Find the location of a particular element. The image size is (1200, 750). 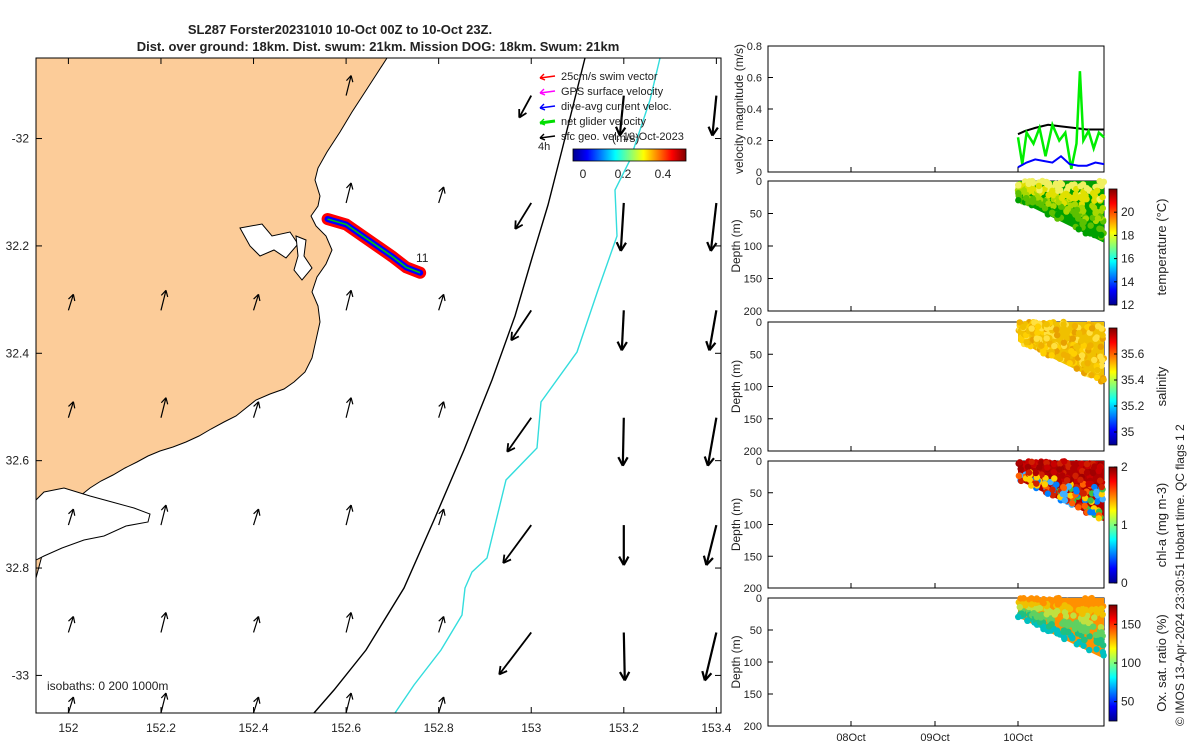

track-end-label: 11 is located at coordinates (422, 258).